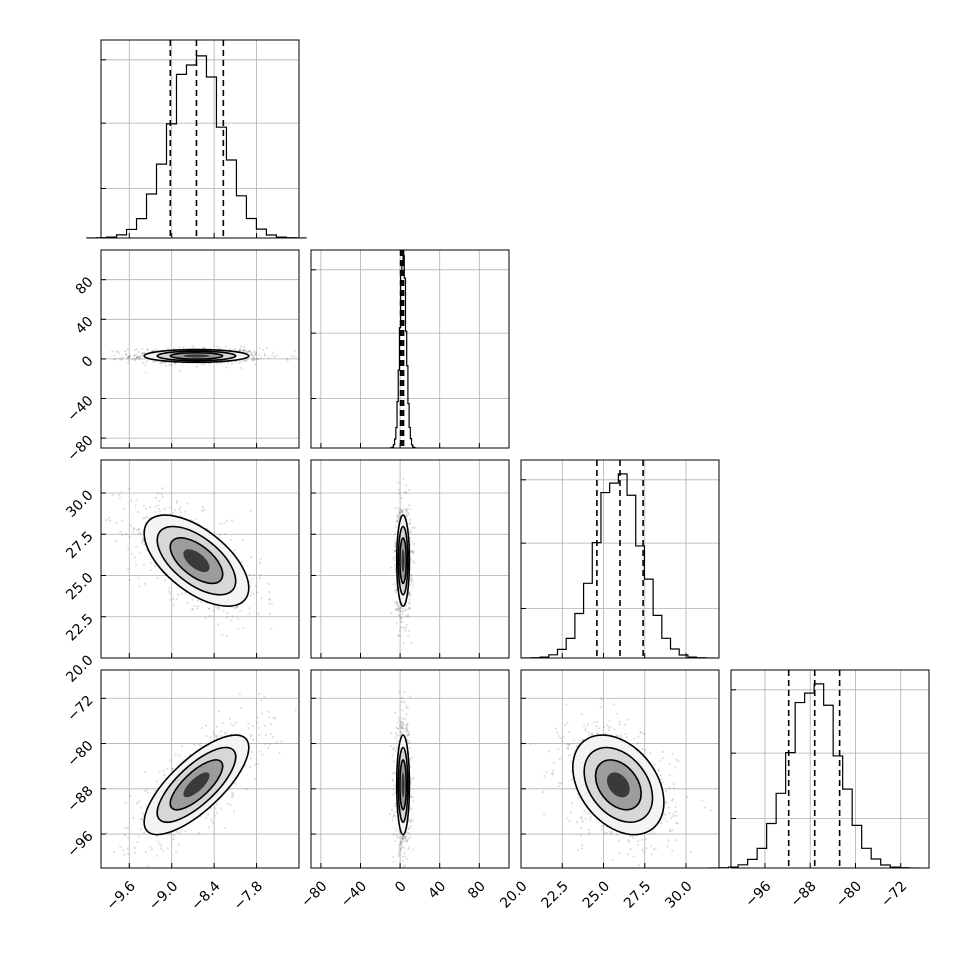  What do you see at coordinates (758, 894) in the screenshot?
I see `x-tick-label: −96` at bounding box center [758, 894].